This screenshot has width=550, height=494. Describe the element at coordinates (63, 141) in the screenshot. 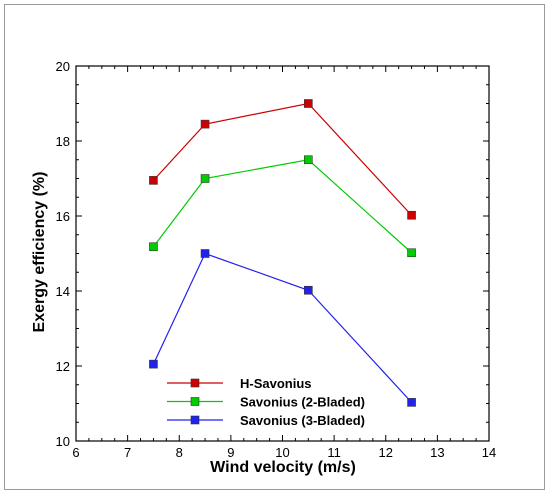

I see `y-tick-label: 18` at that location.